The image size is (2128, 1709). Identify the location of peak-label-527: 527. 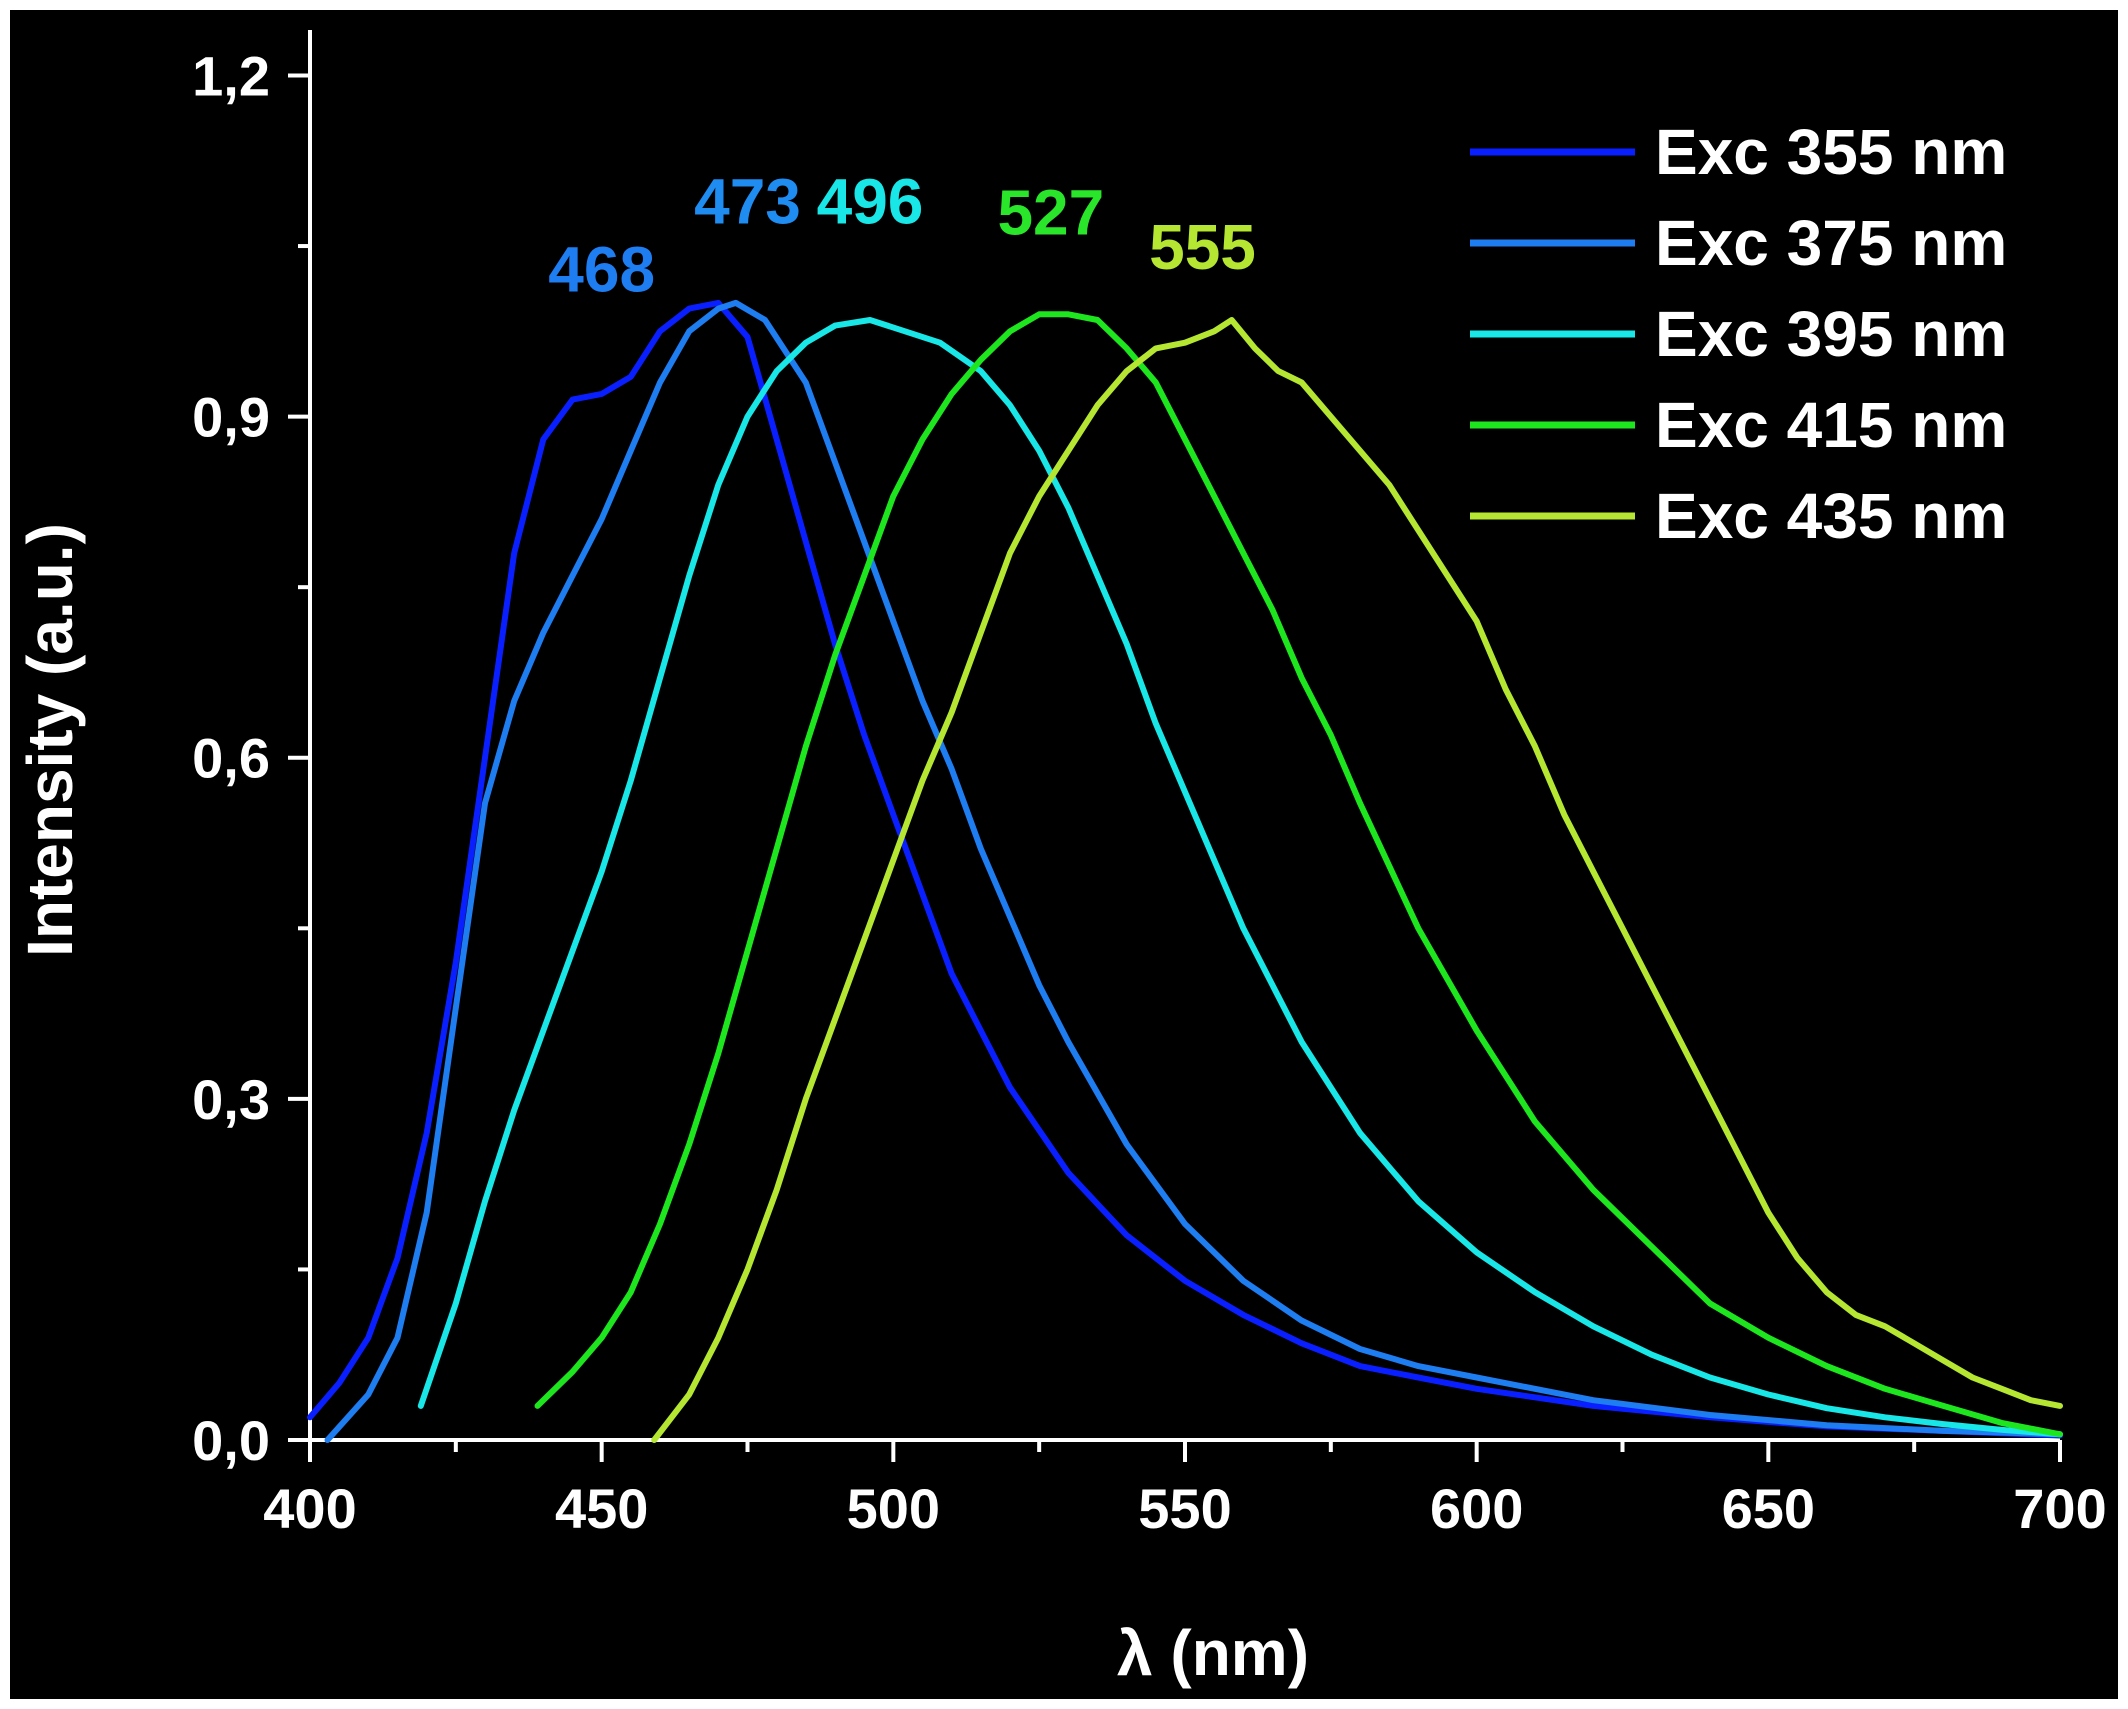
(1050, 213).